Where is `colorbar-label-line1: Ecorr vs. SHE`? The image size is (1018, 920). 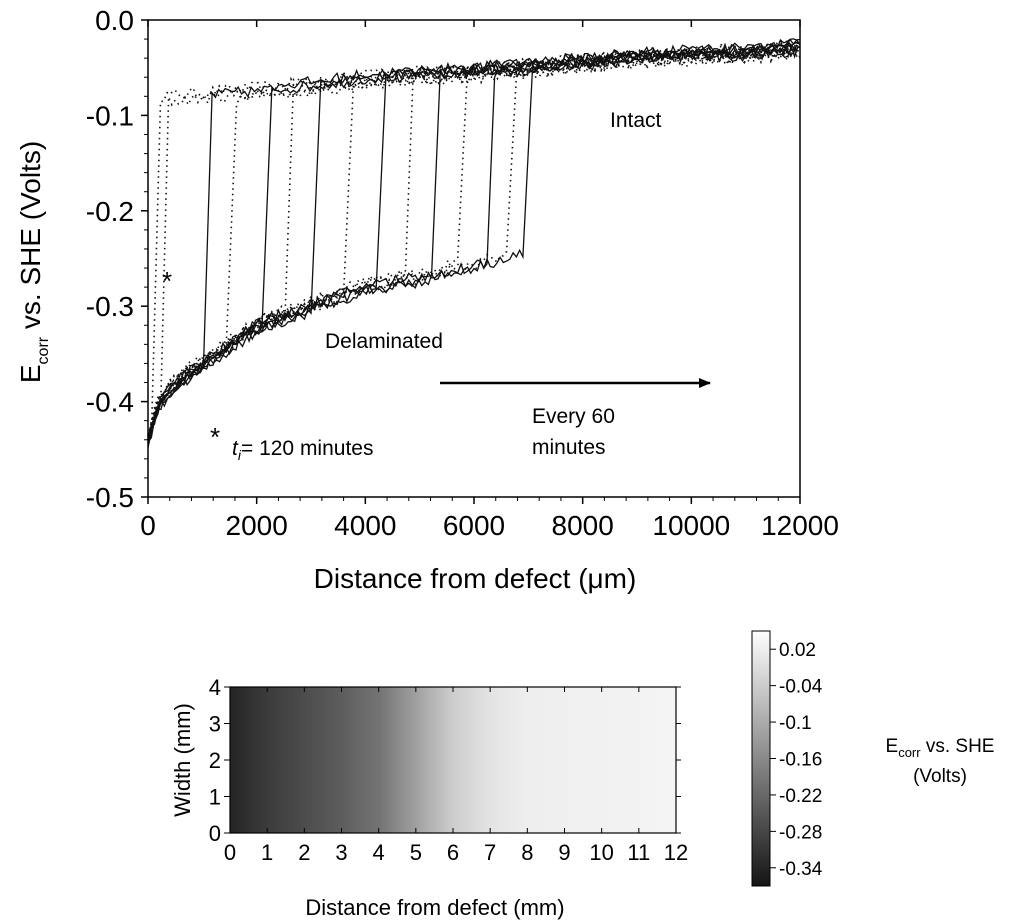 colorbar-label-line1: Ecorr vs. SHE is located at coordinates (940, 748).